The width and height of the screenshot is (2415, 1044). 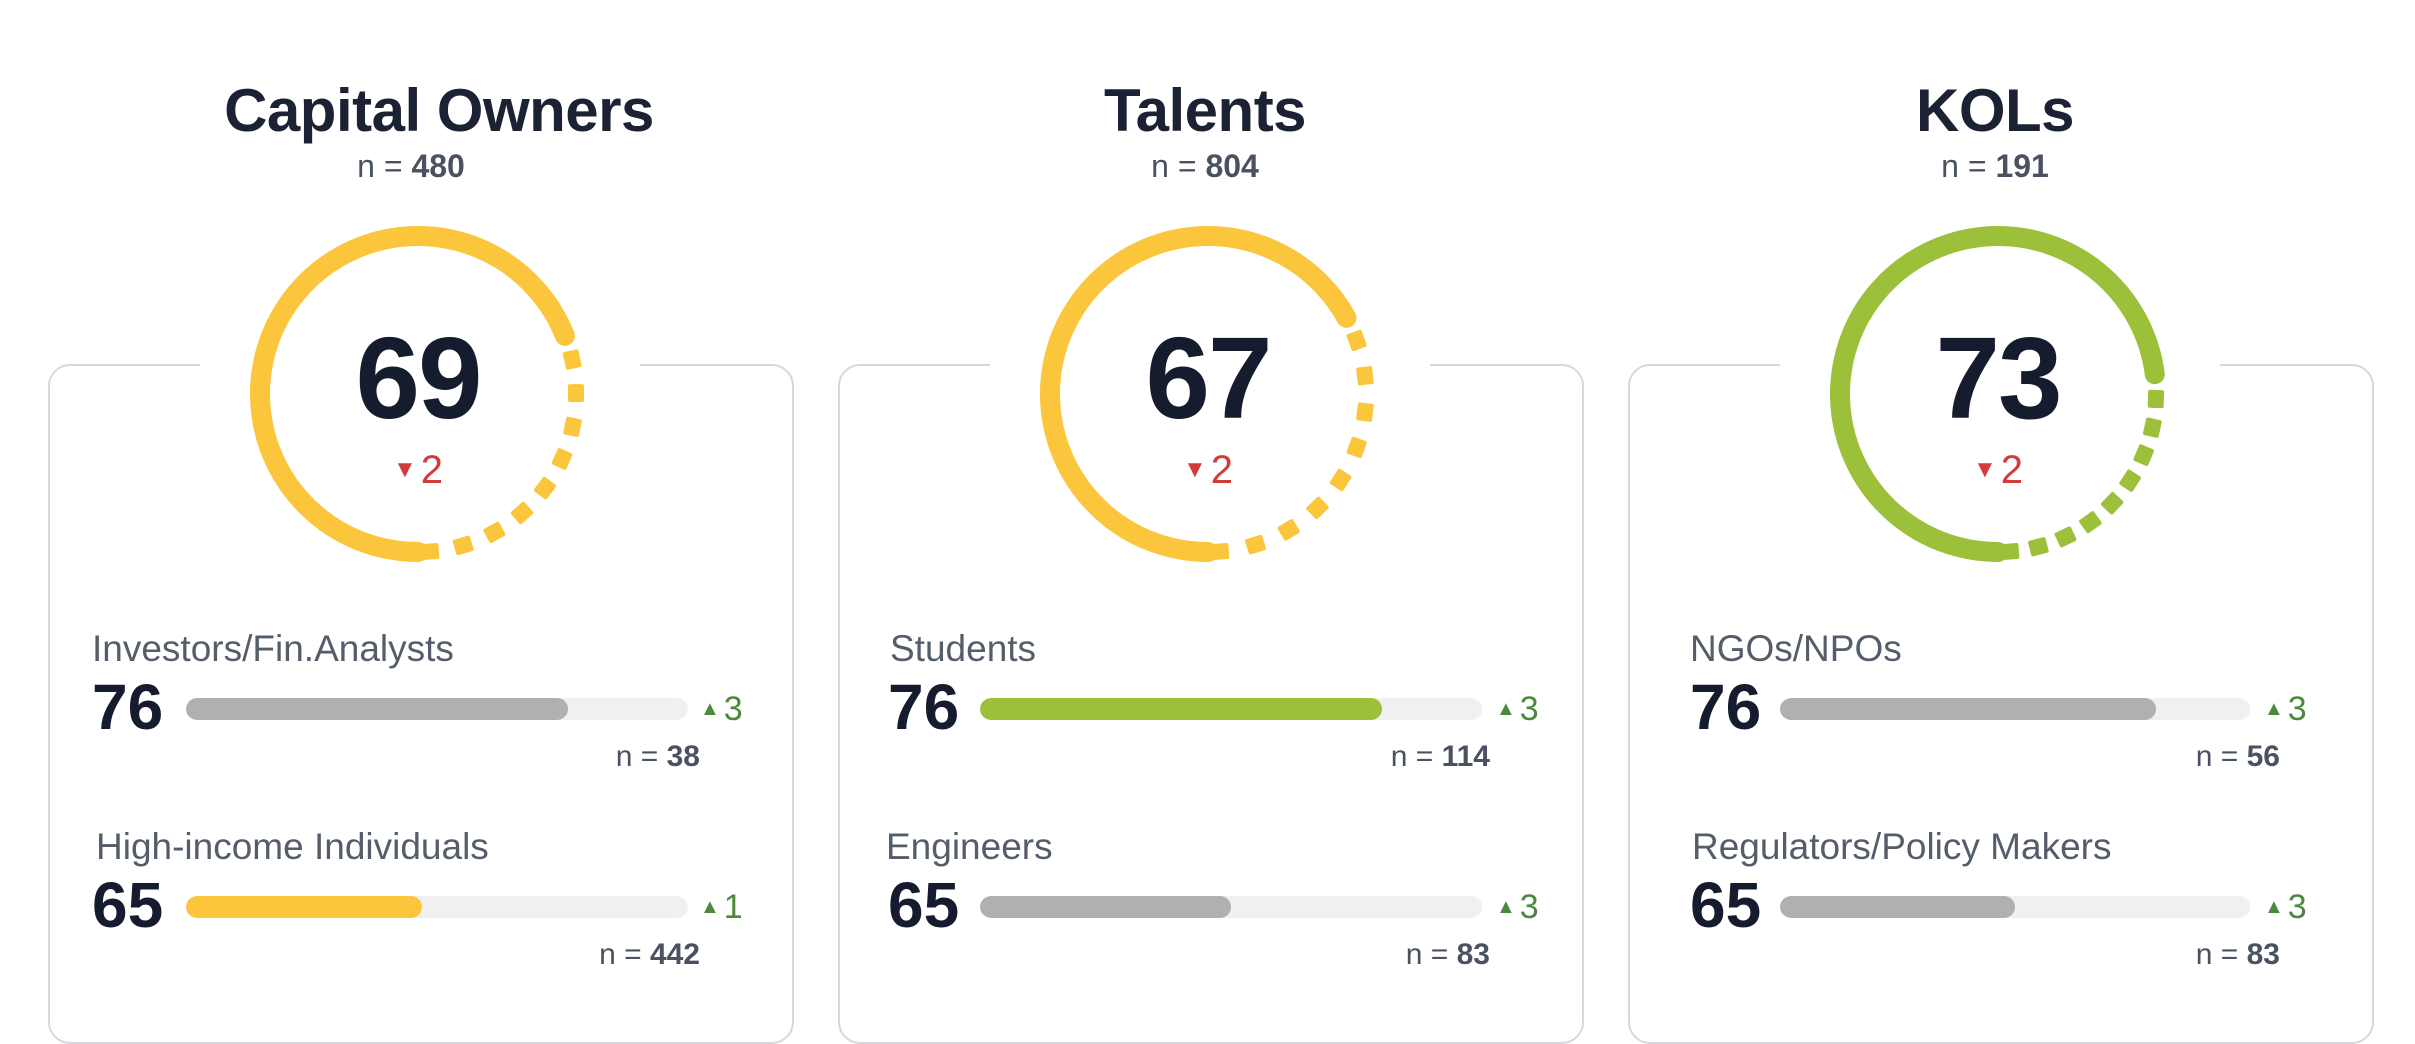 What do you see at coordinates (649, 954) in the screenshot?
I see `segment-sample-size: n = 442` at bounding box center [649, 954].